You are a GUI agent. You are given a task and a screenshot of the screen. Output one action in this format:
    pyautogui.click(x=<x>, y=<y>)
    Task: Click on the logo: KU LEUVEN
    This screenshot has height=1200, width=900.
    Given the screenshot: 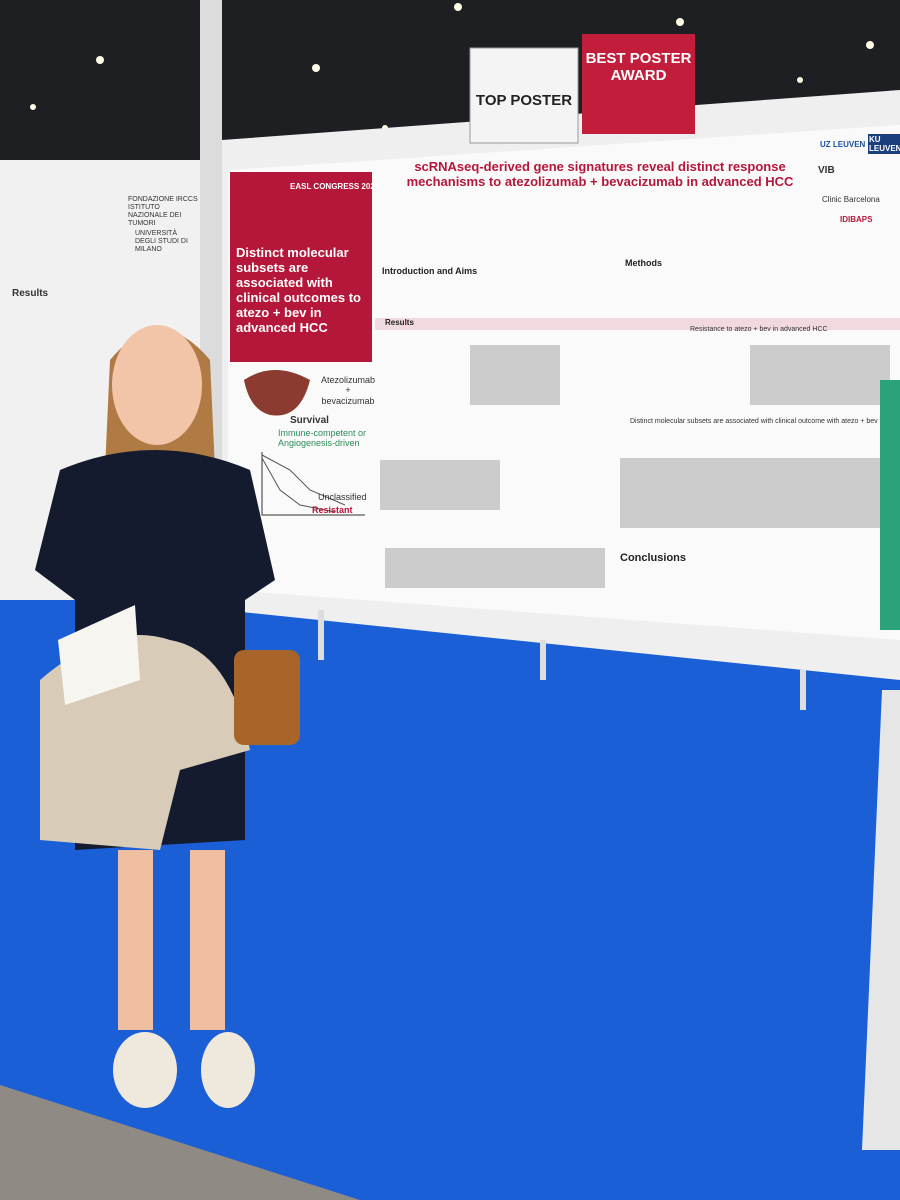 What is the action you would take?
    pyautogui.click(x=884, y=144)
    